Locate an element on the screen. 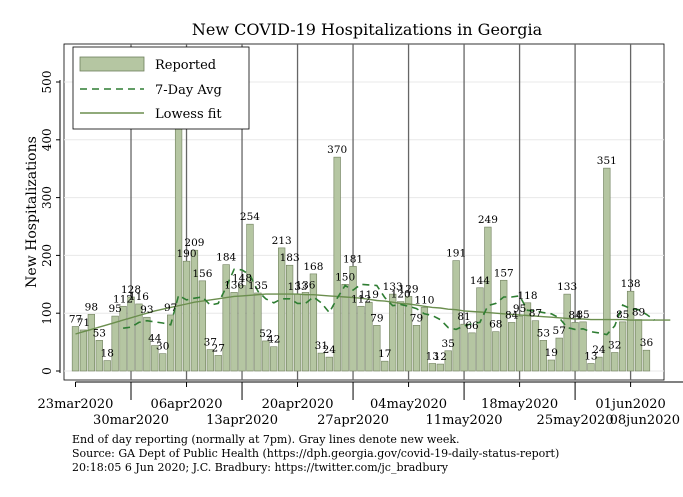 Image resolution: width=683 pixels, height=497 pixels. legend-label-reported: Reported is located at coordinates (185, 65).